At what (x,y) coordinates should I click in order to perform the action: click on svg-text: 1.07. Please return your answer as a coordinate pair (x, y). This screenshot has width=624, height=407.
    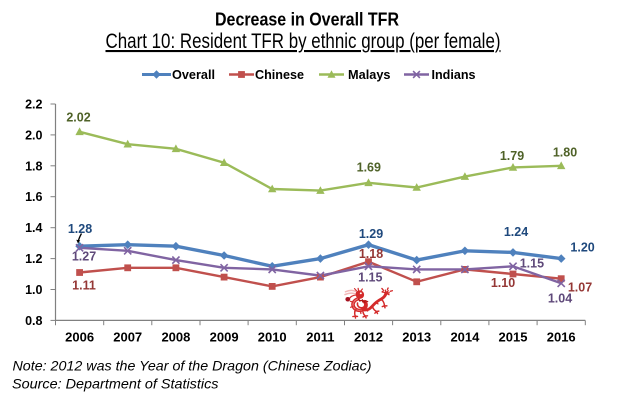
    Looking at the image, I should click on (580, 288).